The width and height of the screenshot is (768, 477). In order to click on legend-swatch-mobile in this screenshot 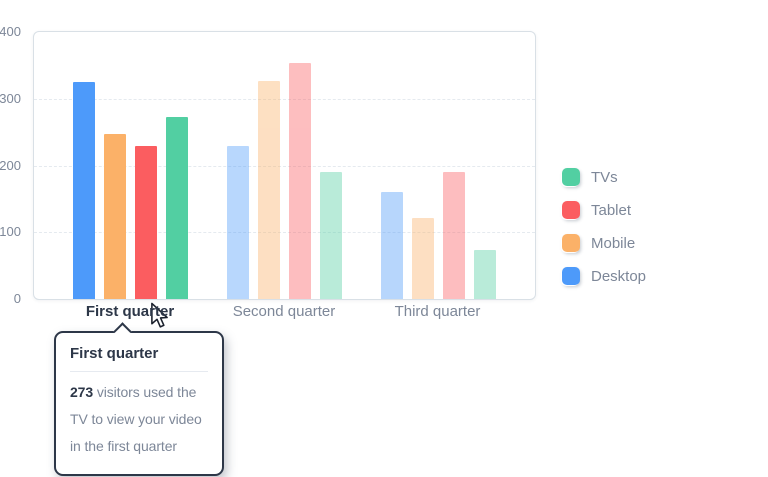, I will do `click(571, 243)`.